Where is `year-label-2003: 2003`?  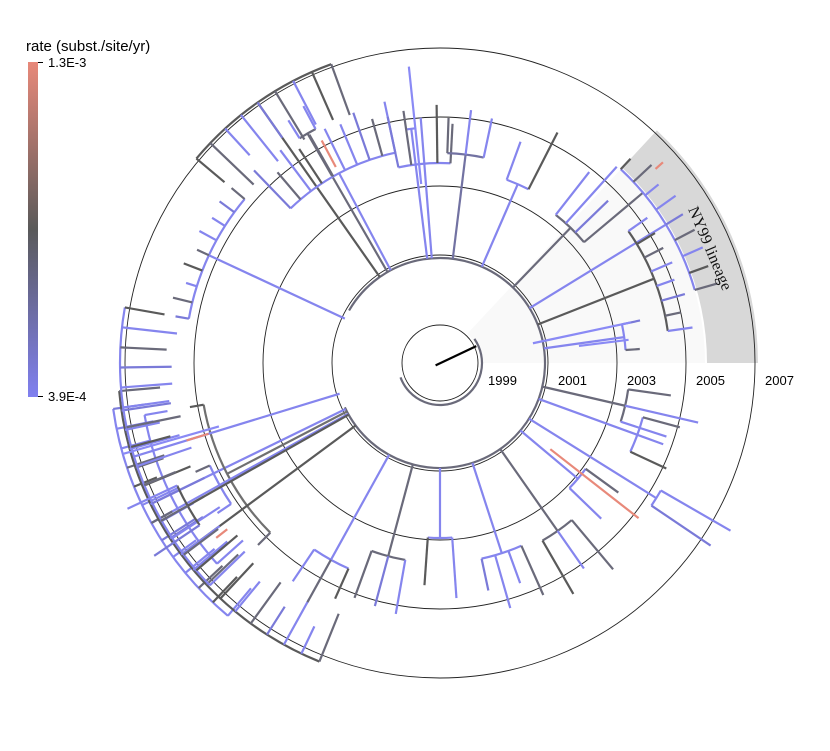
year-label-2003: 2003 is located at coordinates (641, 380).